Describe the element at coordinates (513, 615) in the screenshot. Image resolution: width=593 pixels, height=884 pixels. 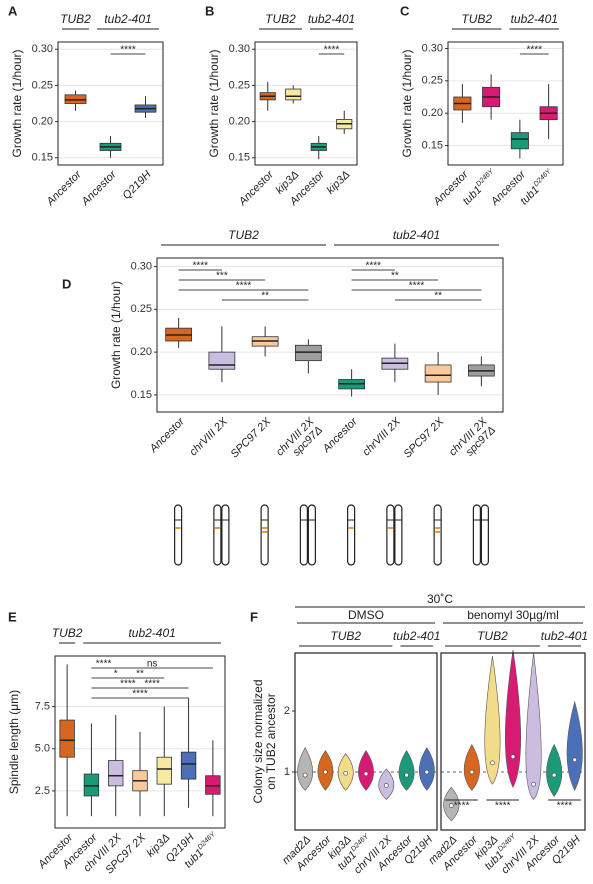
I see `facet-label: benomyl 30µg/ml` at that location.